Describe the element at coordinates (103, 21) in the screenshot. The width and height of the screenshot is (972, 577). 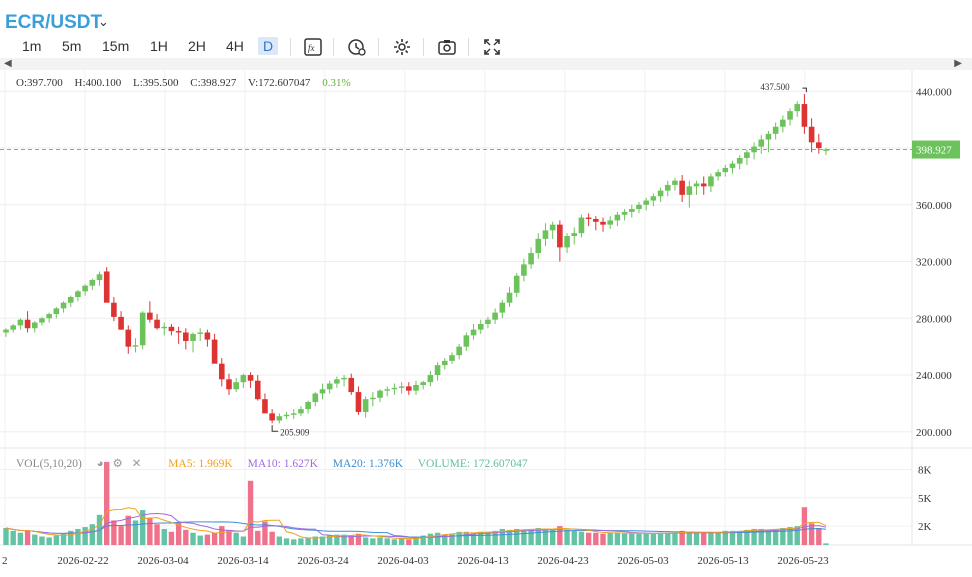
I see `chevron-down-icon: ⌄` at that location.